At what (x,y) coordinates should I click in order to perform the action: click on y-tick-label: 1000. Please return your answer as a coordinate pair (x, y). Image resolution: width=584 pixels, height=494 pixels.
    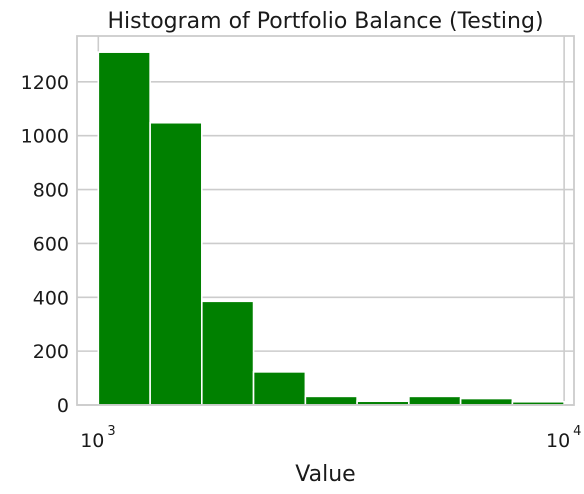
    Looking at the image, I should click on (45, 137).